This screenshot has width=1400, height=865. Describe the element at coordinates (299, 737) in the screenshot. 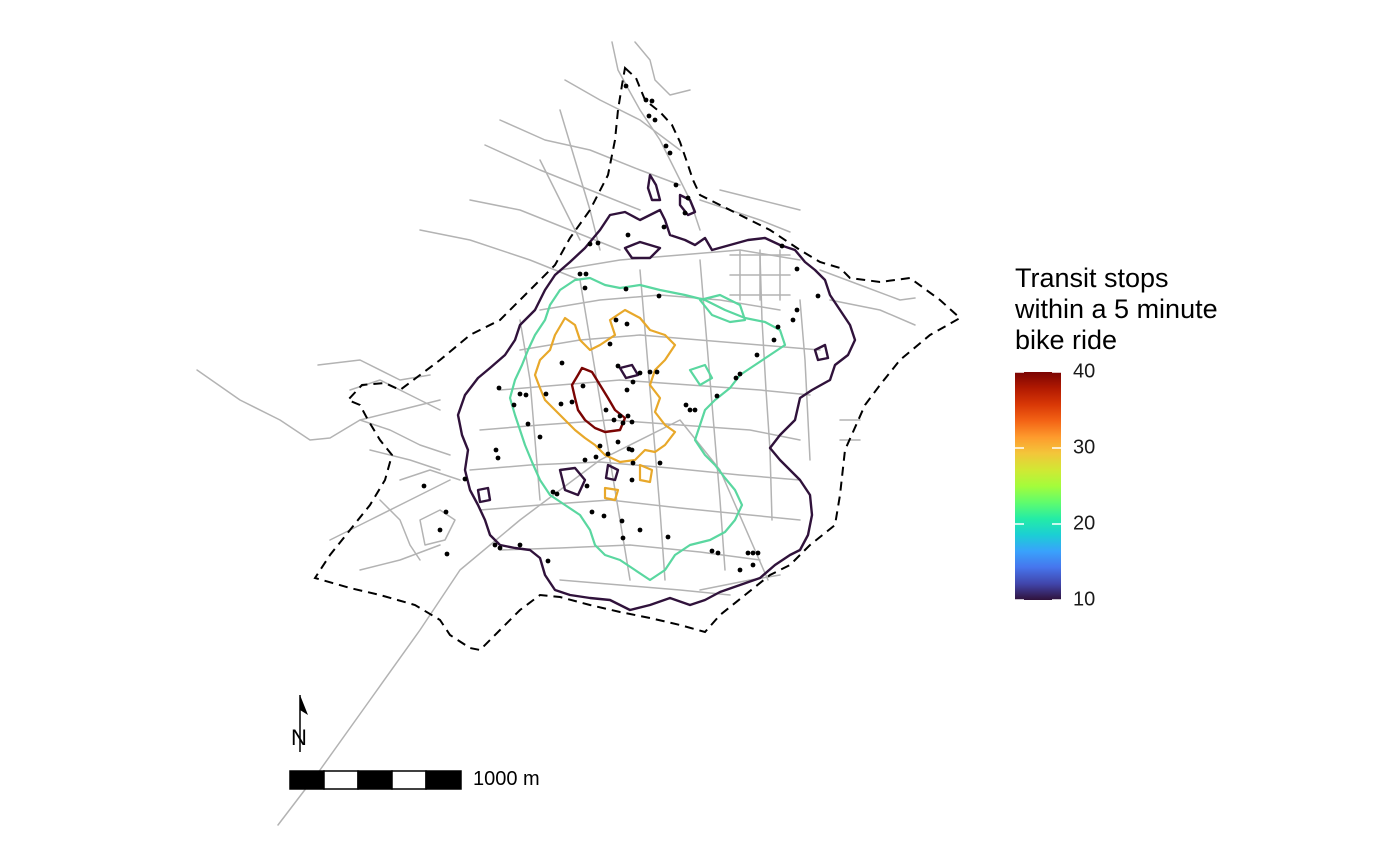

I see `north-arrow-label: N` at that location.